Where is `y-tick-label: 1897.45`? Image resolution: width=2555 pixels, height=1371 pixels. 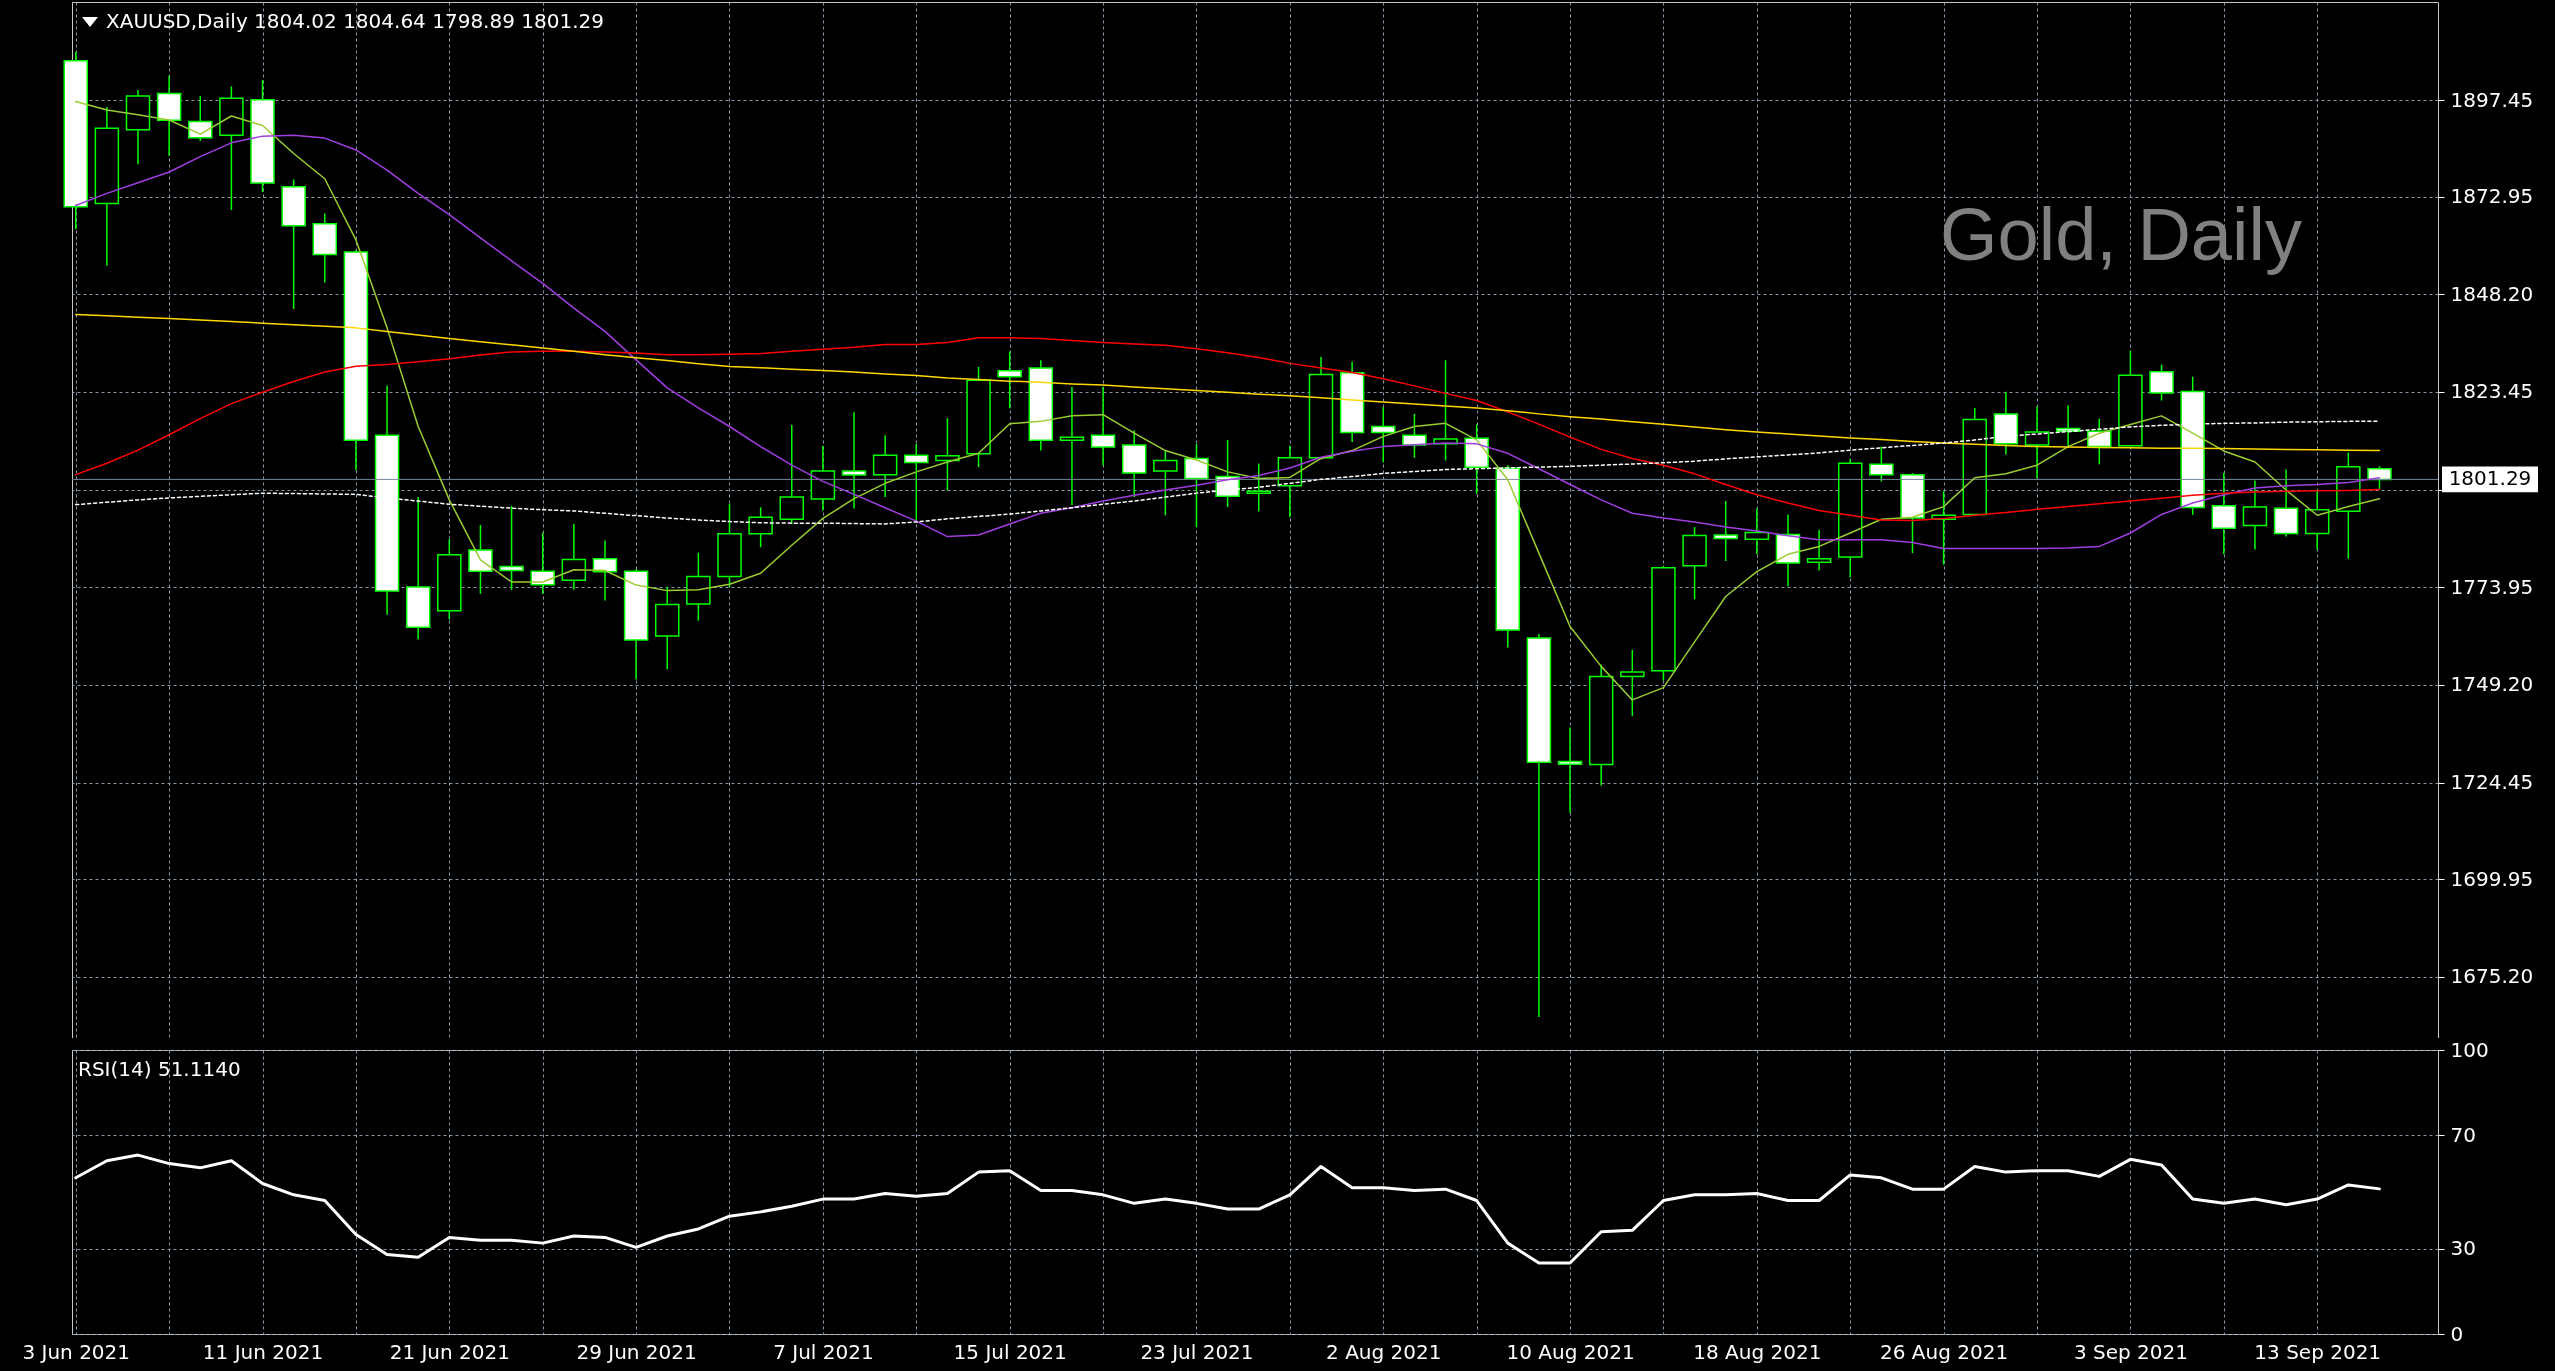
y-tick-label: 1897.45 is located at coordinates (2492, 99).